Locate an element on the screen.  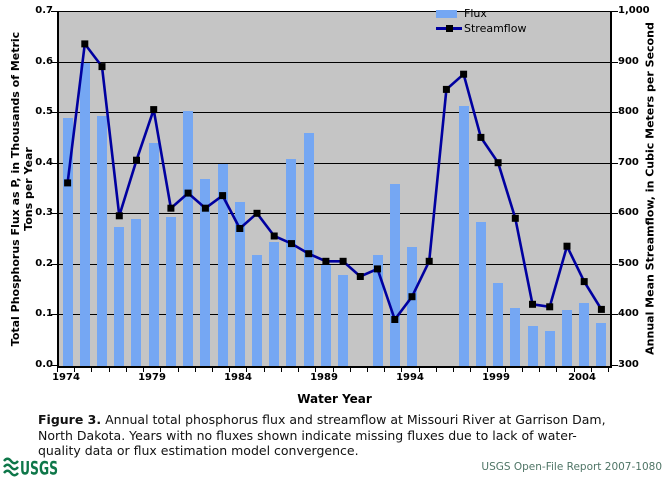
y-axis-tick-label-right: 1,000 is located at coordinates (634, 10).